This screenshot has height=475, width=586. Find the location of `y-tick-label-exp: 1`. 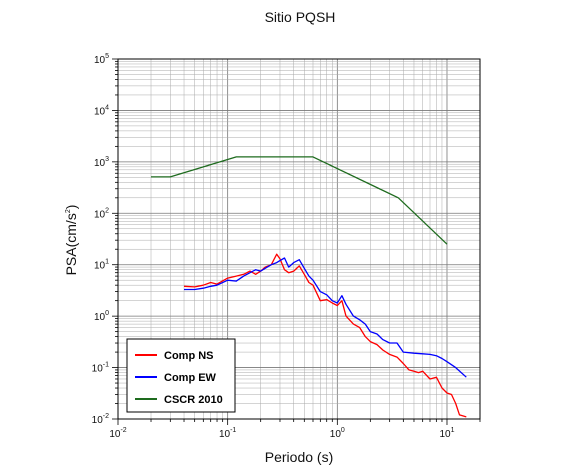

y-tick-label-exp: 1 is located at coordinates (107, 262).